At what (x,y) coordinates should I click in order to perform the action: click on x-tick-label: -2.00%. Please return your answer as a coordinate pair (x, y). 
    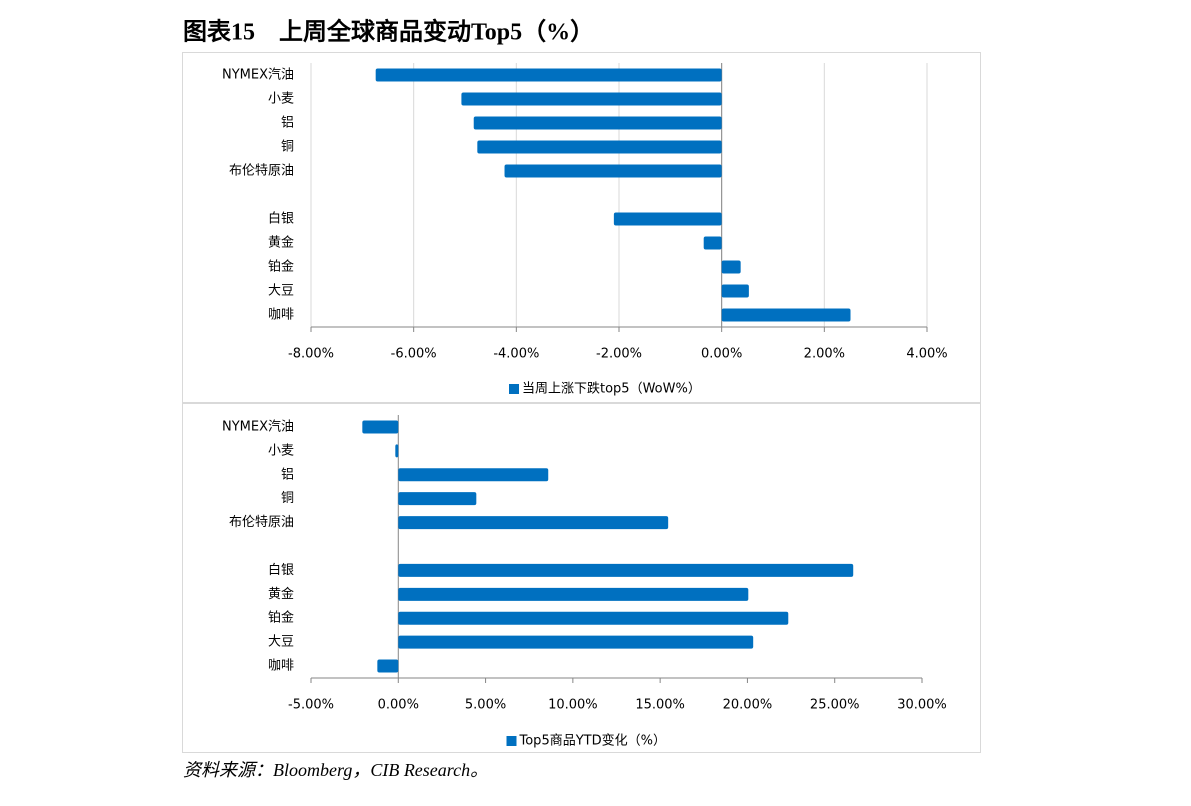
    Looking at the image, I should click on (619, 354).